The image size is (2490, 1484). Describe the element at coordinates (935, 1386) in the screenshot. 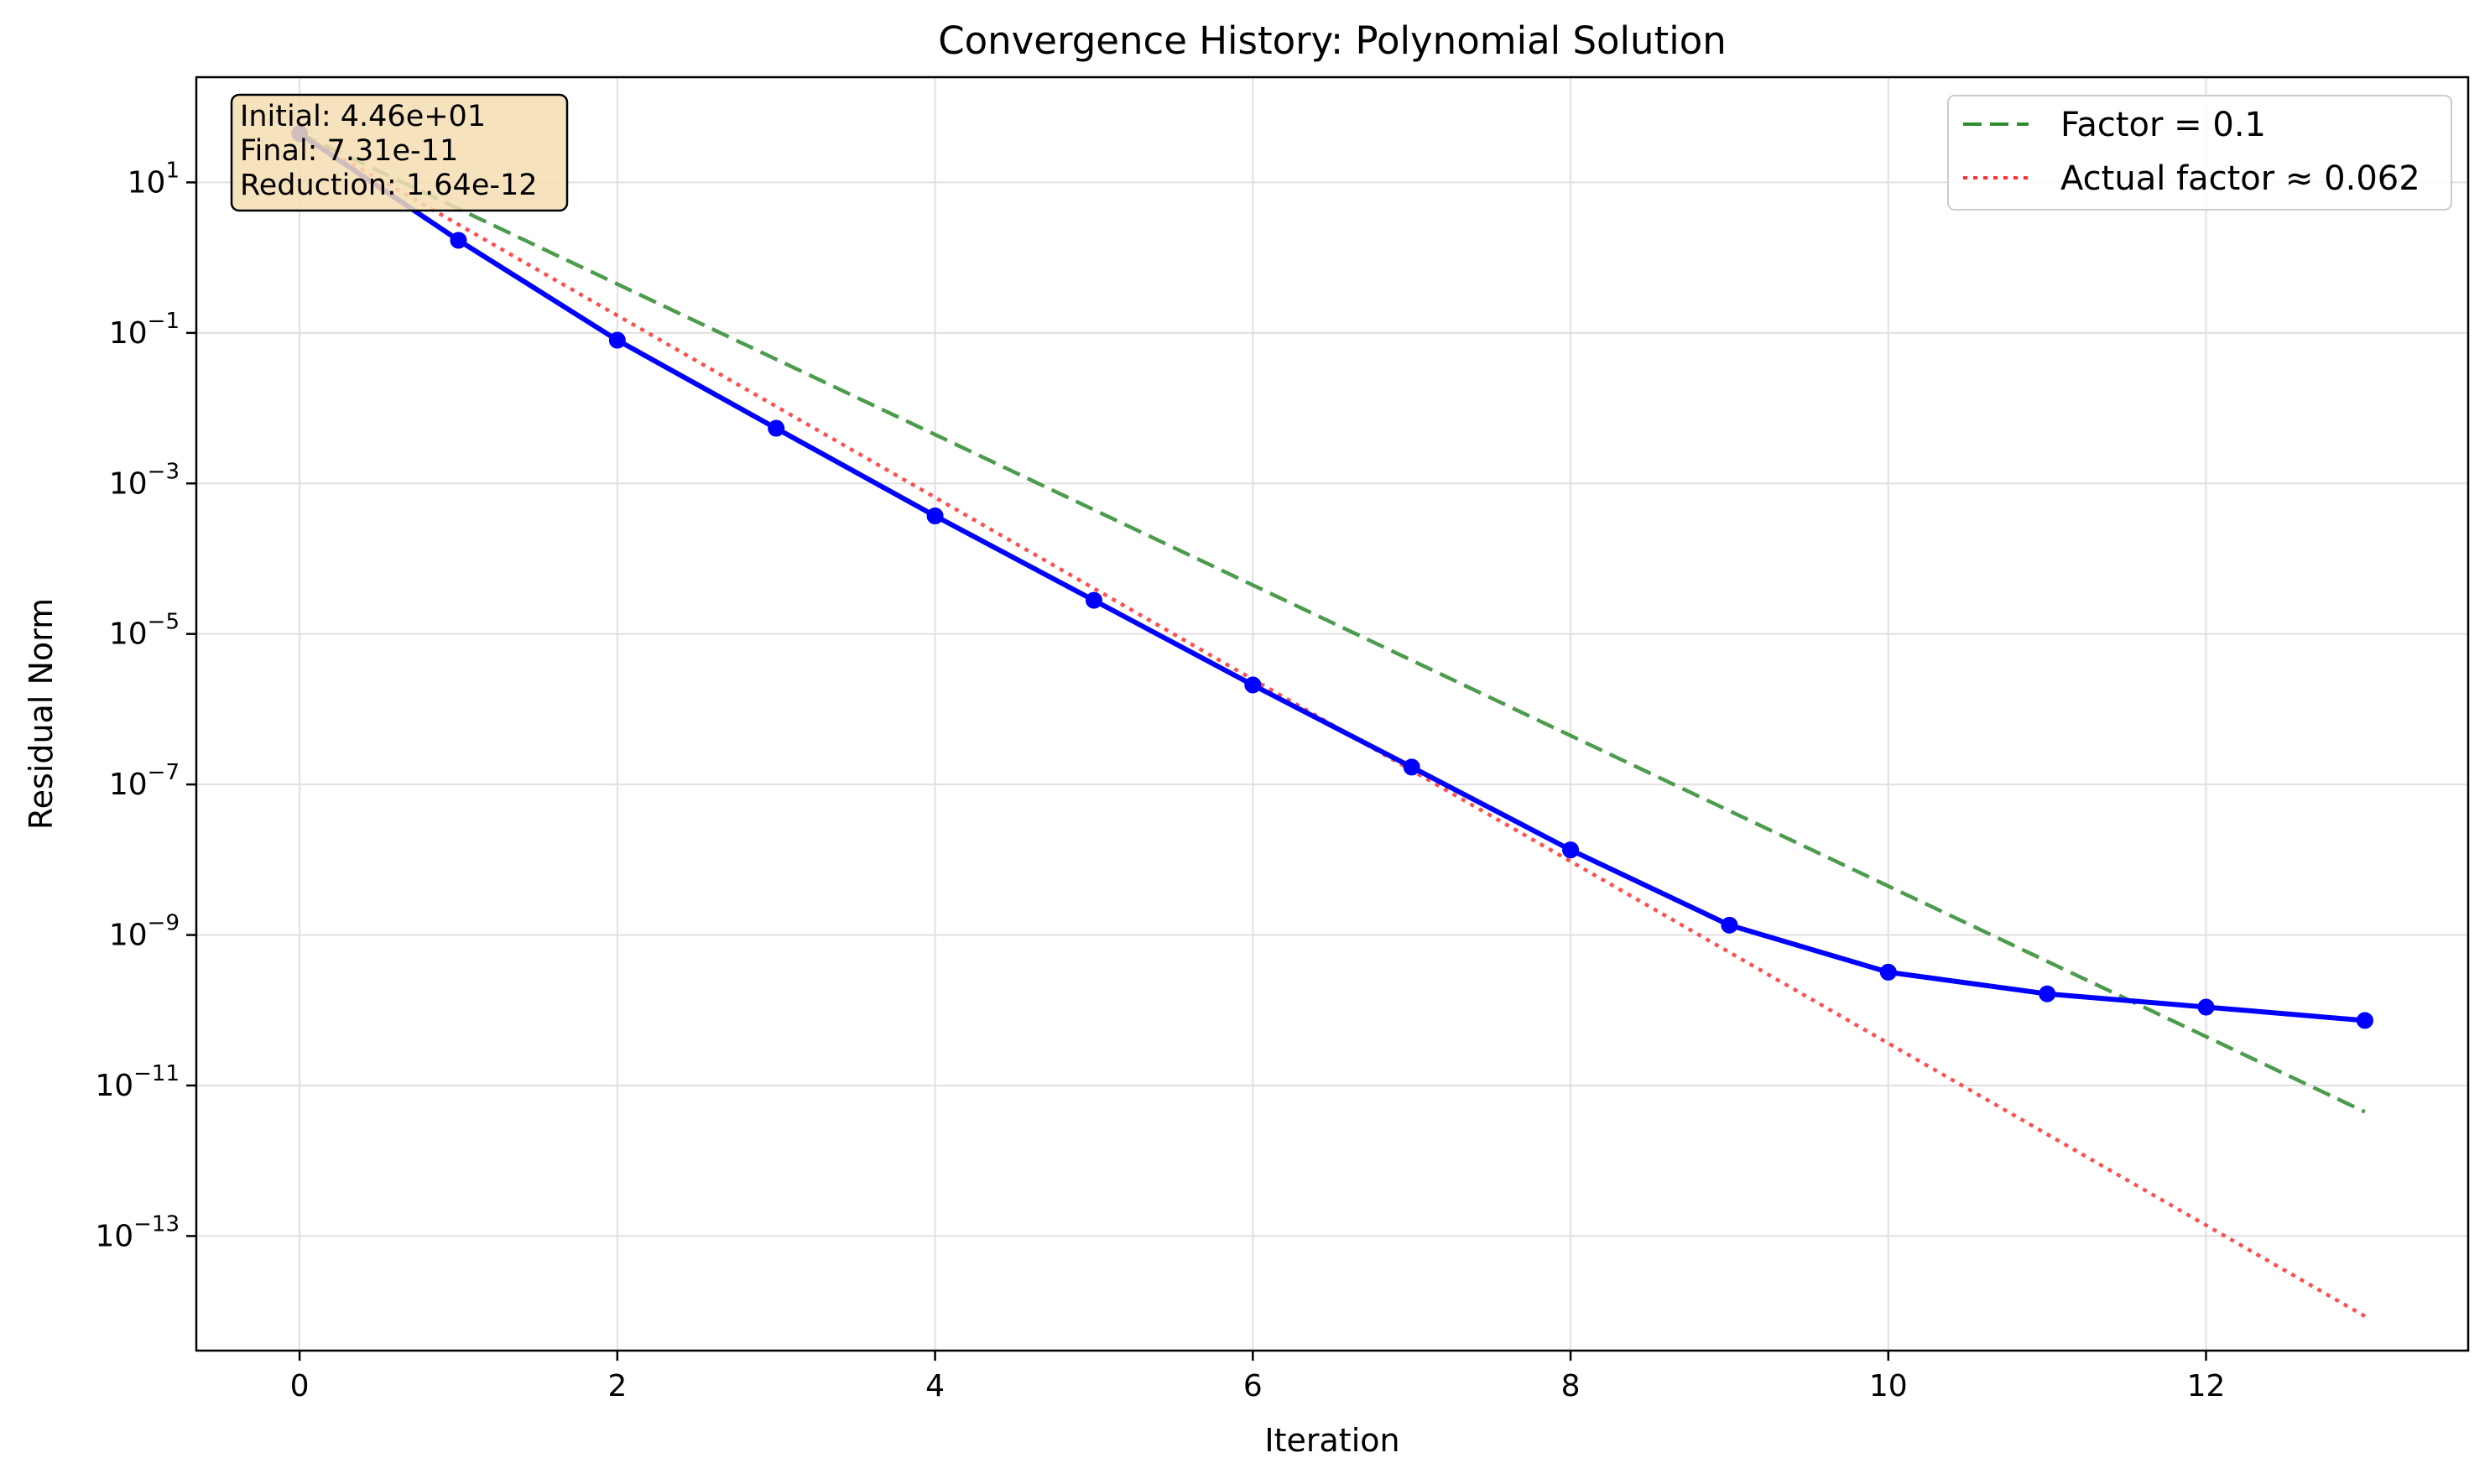

I see `x-tick-label: 4` at that location.